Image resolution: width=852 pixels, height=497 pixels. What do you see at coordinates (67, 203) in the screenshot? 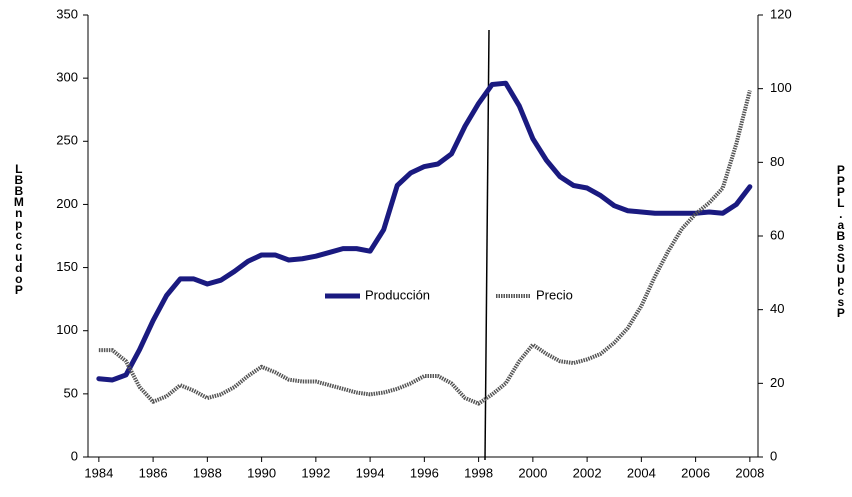
I see `y-tick-label: 200` at bounding box center [67, 203].